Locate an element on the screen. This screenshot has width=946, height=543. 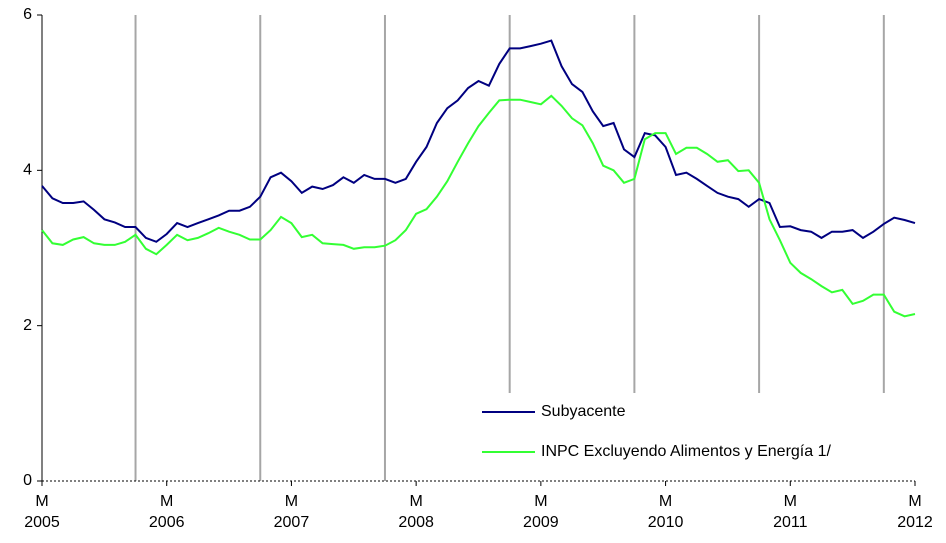
legend-label: INPC Excluyendo Alimentos y Energía 1/ is located at coordinates (686, 451).